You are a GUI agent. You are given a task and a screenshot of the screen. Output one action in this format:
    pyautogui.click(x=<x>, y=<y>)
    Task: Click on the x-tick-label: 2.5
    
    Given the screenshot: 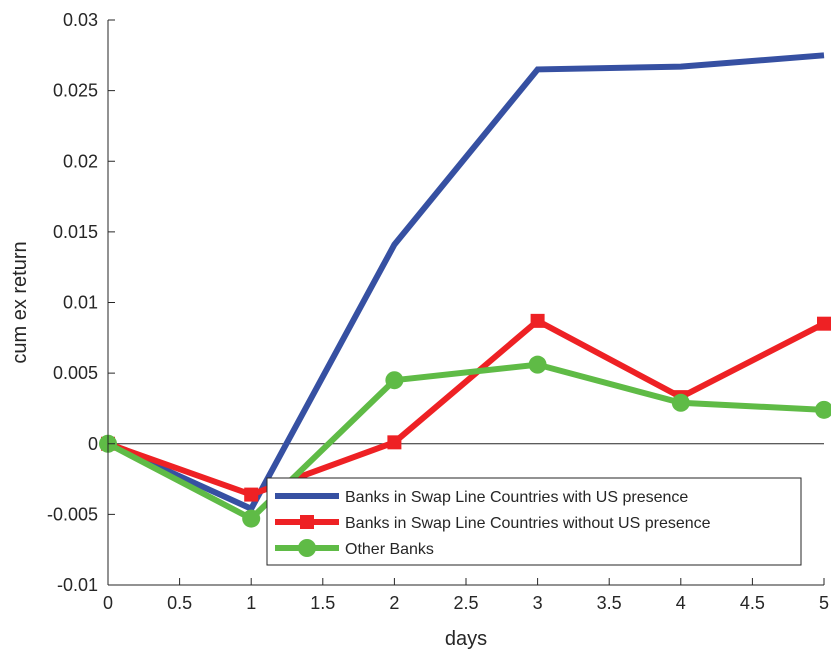 What is the action you would take?
    pyautogui.click(x=465, y=603)
    